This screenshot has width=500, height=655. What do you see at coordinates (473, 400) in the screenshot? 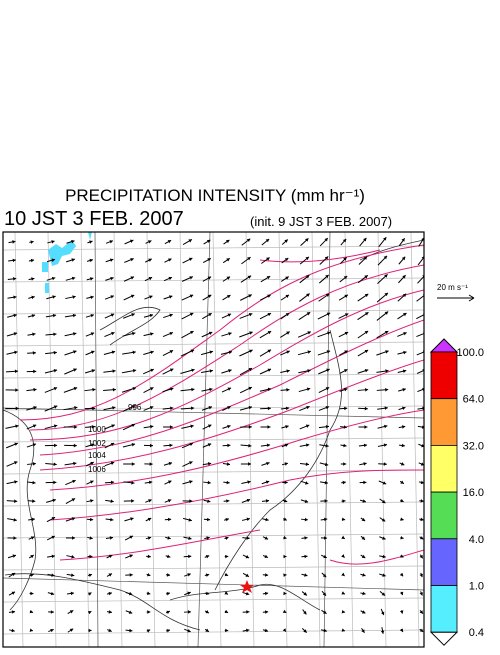
I see `colorbar-label: 64.0` at bounding box center [473, 400].